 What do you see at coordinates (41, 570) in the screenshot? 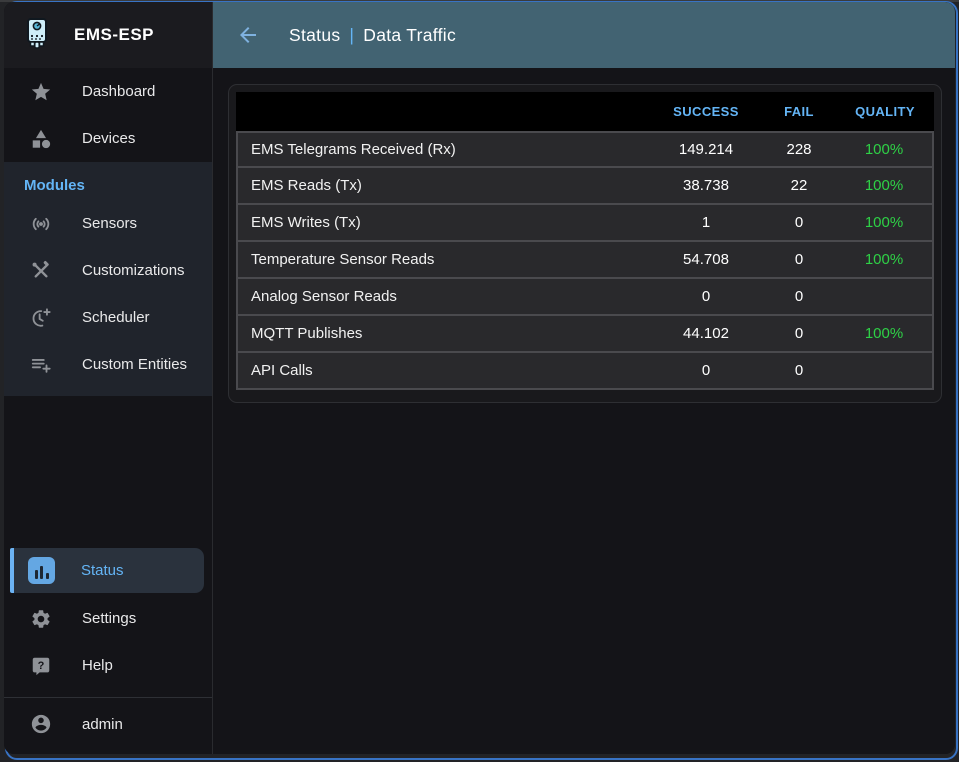
I see `bar-chart-icon` at bounding box center [41, 570].